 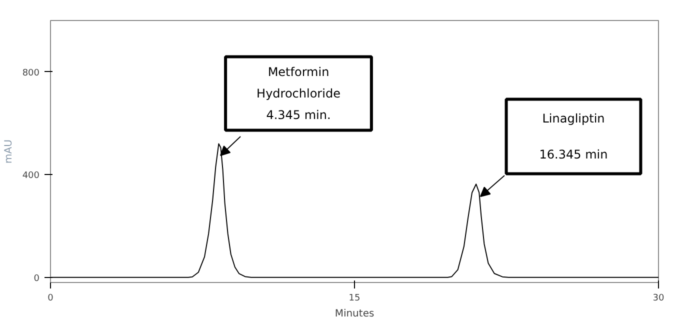 I want to click on text: Linagliptin 16.345 min, so click(x=573, y=136).